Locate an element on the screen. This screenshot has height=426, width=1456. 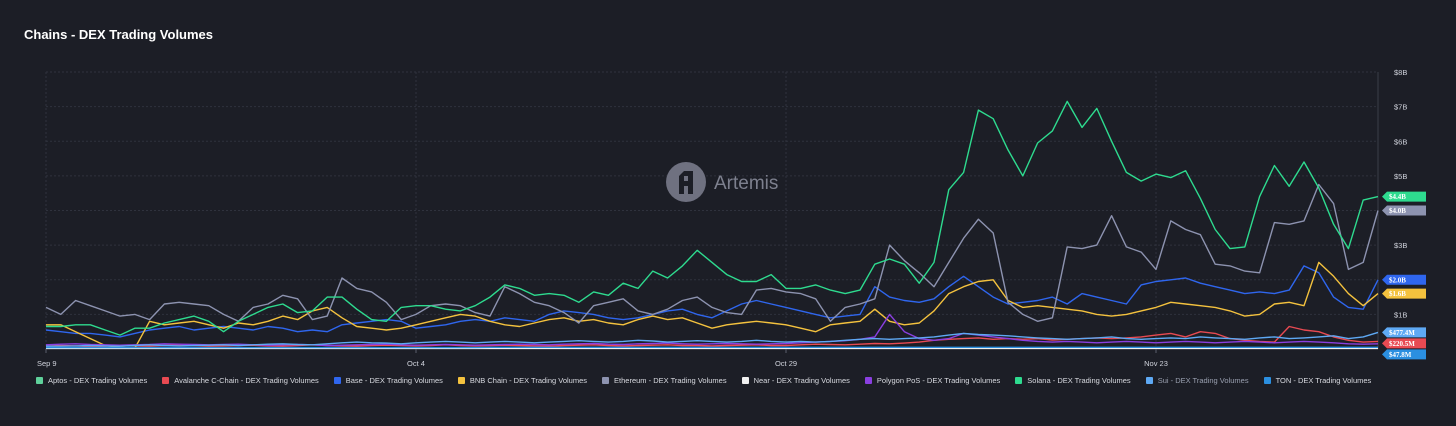
svg-text: $4.0B is located at coordinates (1397, 211).